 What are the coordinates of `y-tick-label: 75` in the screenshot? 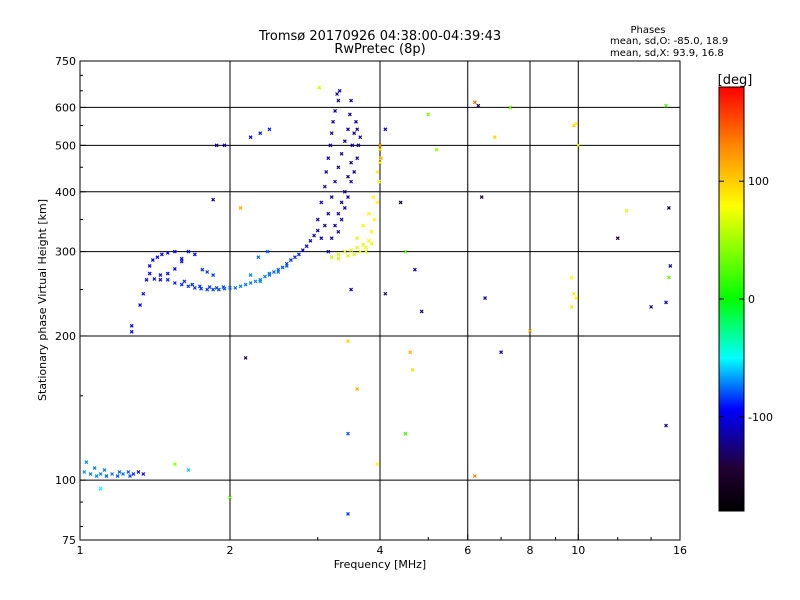 It's located at (69, 540).